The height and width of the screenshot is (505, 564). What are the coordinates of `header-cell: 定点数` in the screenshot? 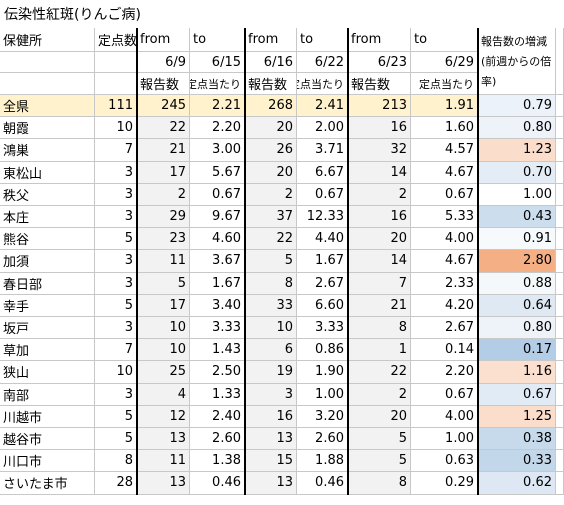 It's located at (116, 40).